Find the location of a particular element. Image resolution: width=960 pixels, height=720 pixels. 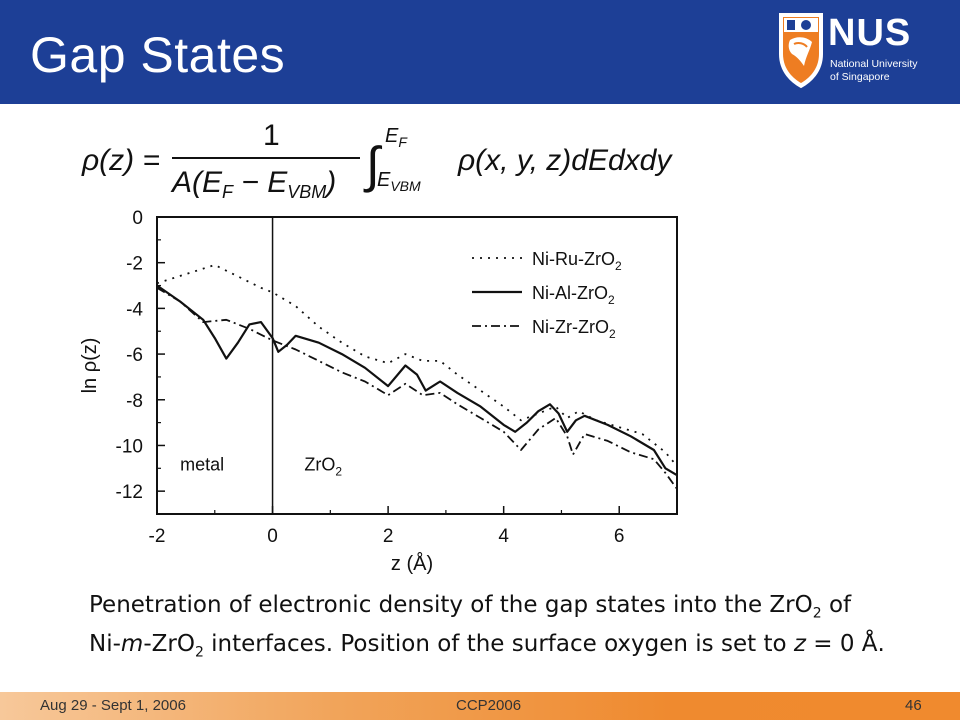

footer-date: Aug 29 - Sept 1, 2006 is located at coordinates (113, 705).